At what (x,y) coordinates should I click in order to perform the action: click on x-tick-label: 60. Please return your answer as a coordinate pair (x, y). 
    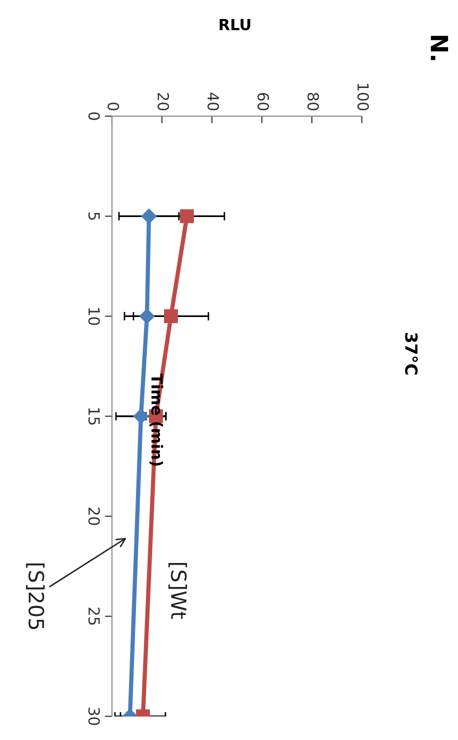
    Looking at the image, I should click on (263, 101).